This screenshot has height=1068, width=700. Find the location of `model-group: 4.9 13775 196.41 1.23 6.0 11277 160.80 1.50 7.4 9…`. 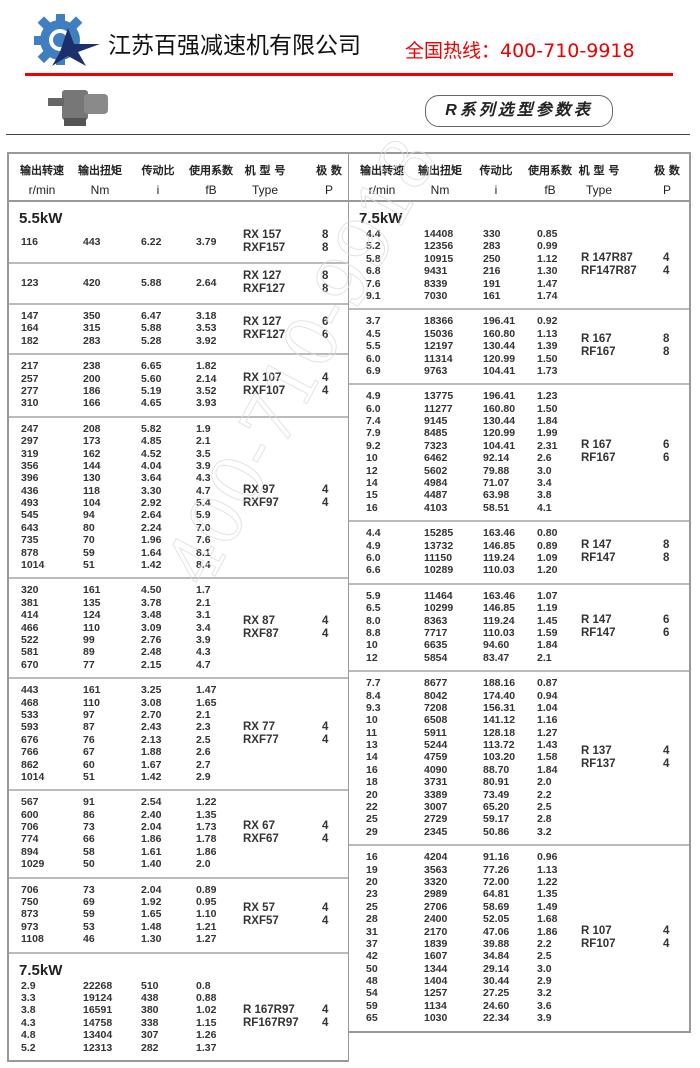

model-group: 4.9 13775 196.41 1.23 6.0 11277 160.80 1.50 7.4 9… is located at coordinates (519, 454).